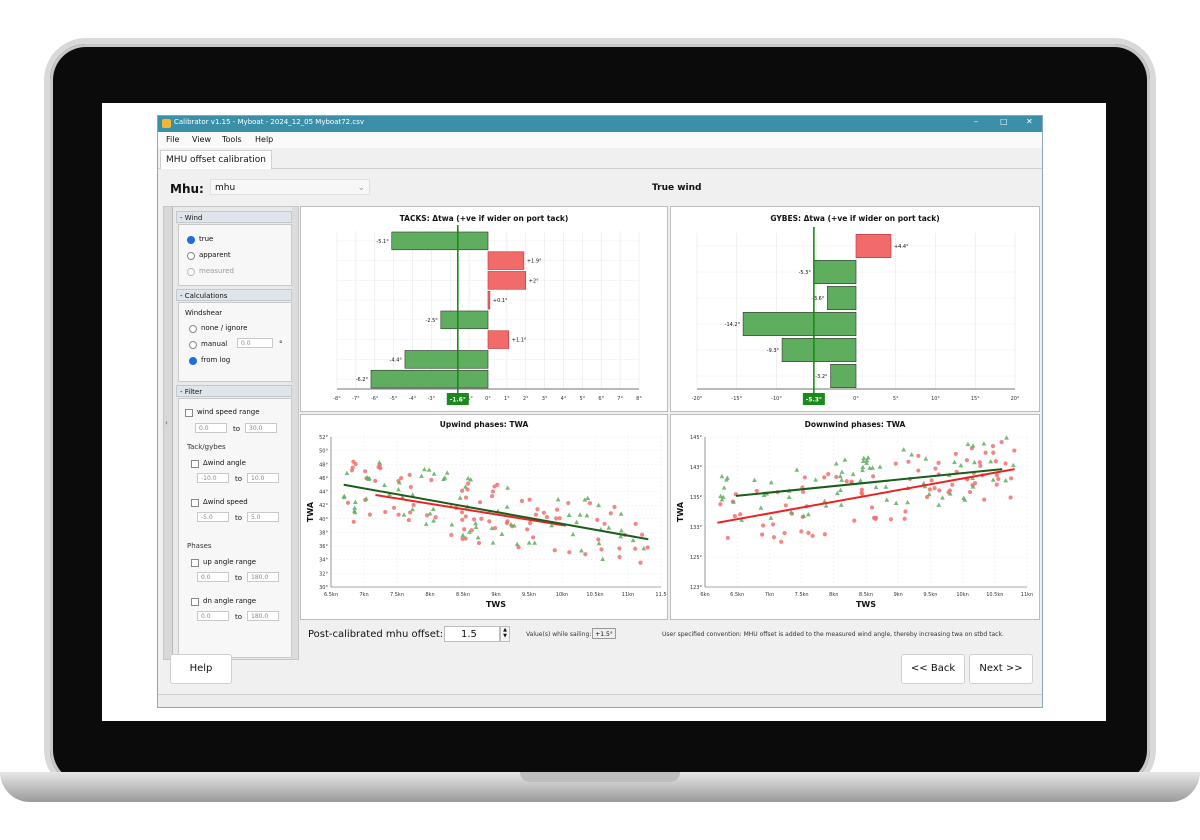 This screenshot has width=1200, height=840. What do you see at coordinates (173, 139) in the screenshot?
I see `menu-file: File` at bounding box center [173, 139].